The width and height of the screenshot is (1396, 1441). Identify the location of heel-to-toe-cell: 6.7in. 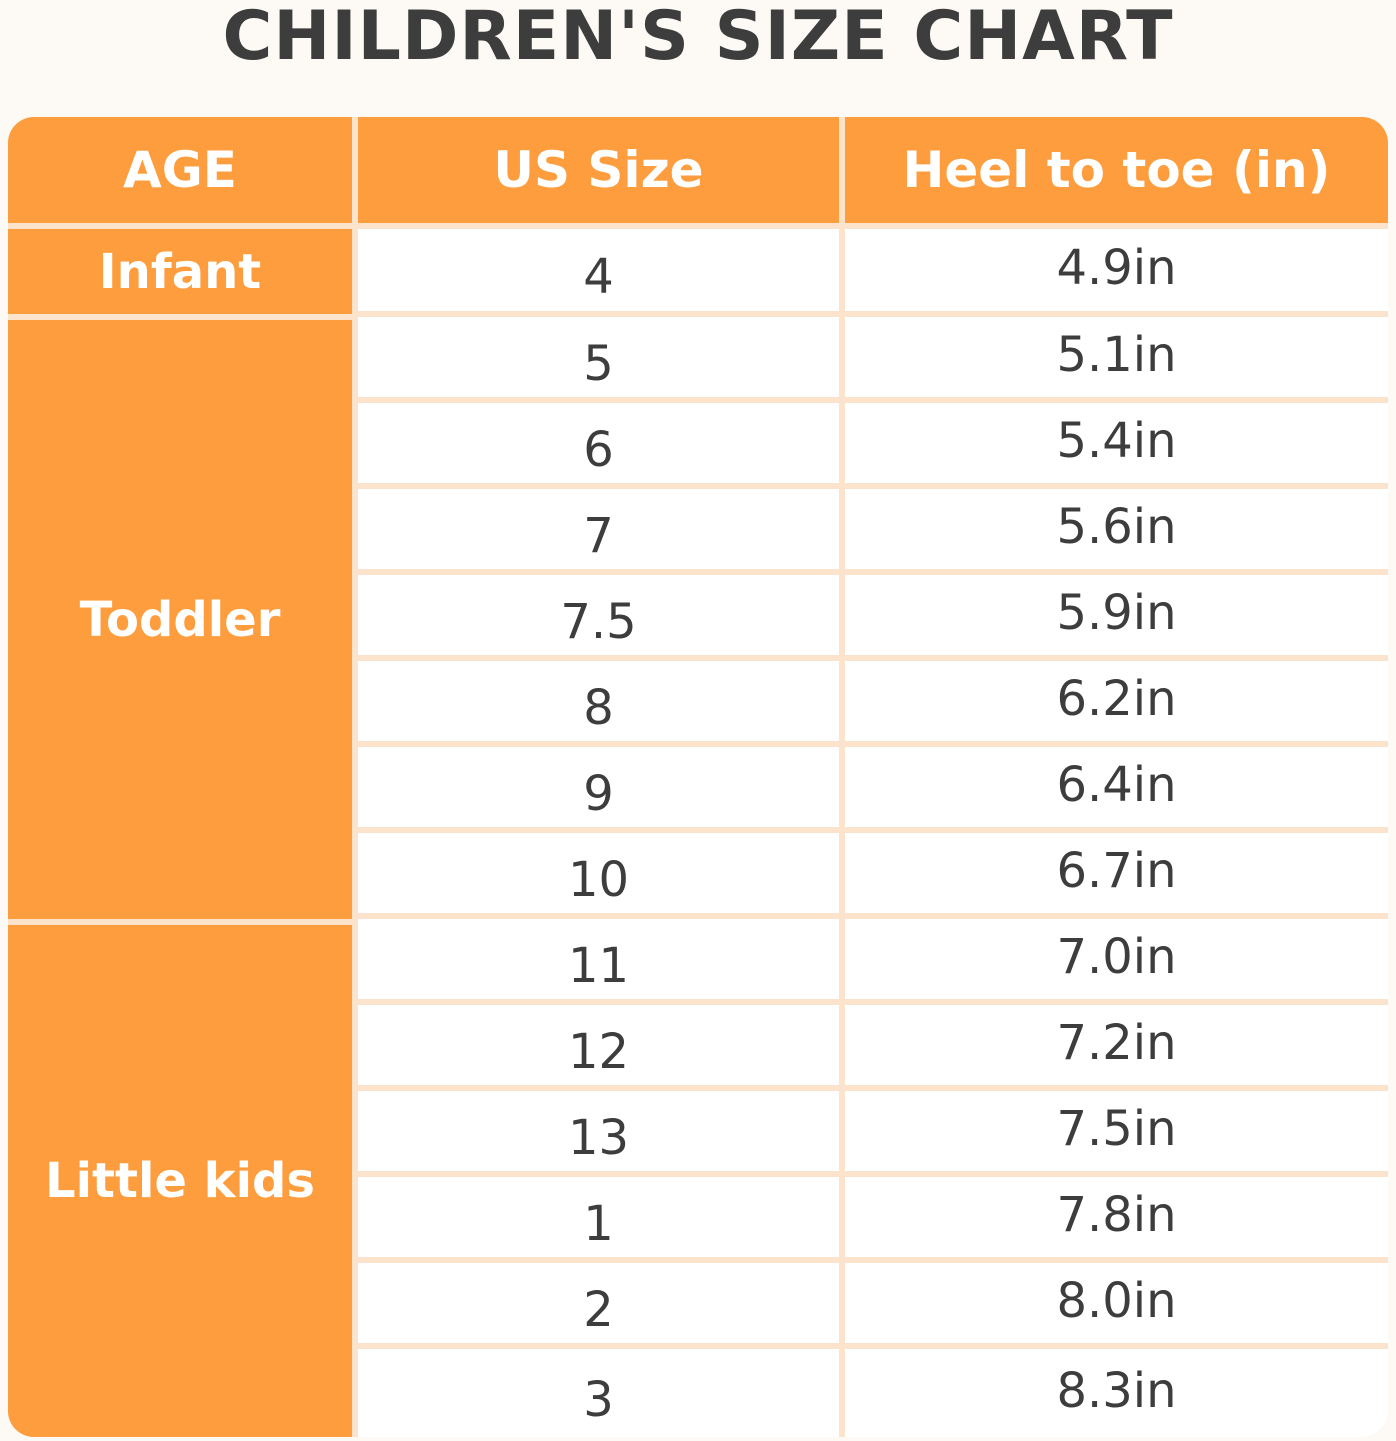
(1116, 873).